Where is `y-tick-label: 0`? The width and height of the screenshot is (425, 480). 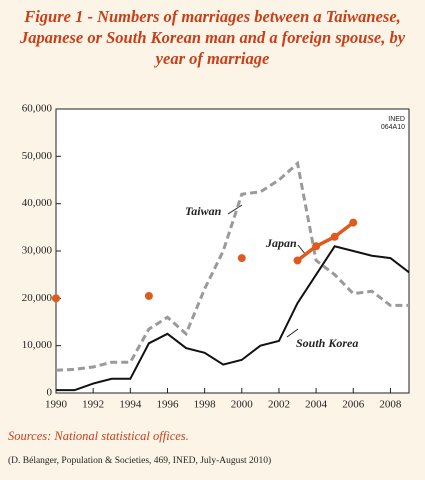 y-tick-label: 0 is located at coordinates (50, 393).